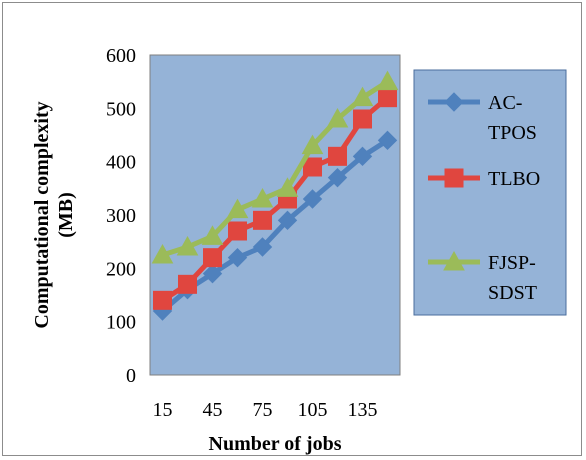  What do you see at coordinates (275, 444) in the screenshot?
I see `x-axis-title: Number of jobs` at bounding box center [275, 444].